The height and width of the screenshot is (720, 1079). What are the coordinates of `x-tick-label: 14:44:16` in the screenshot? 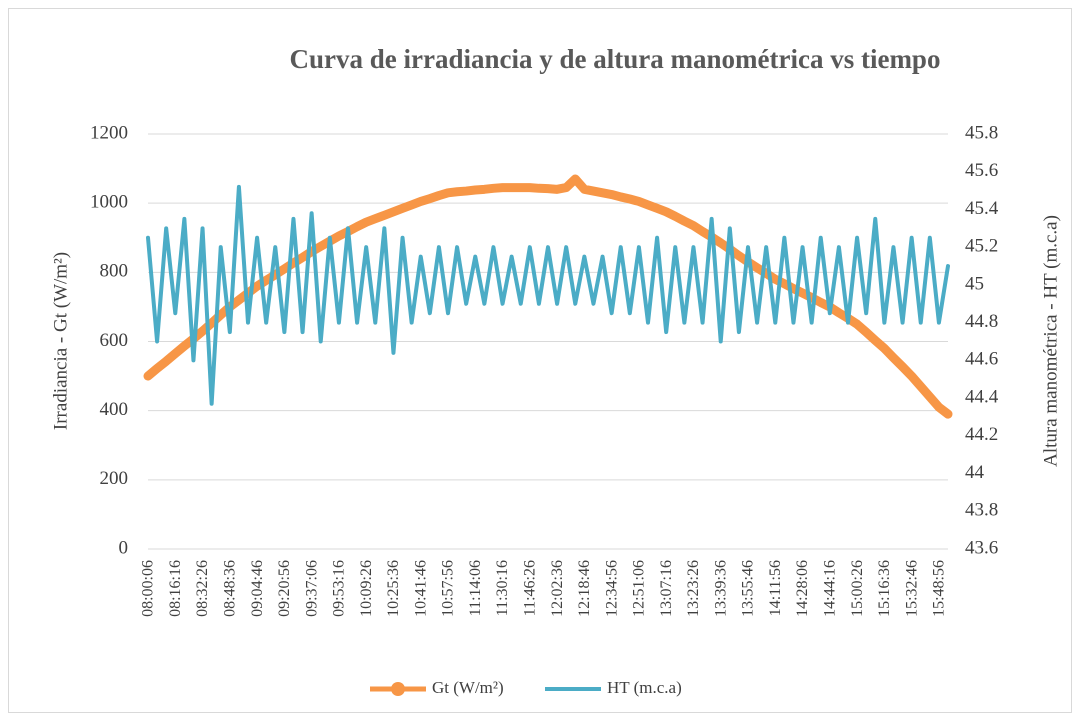 It's located at (829, 588).